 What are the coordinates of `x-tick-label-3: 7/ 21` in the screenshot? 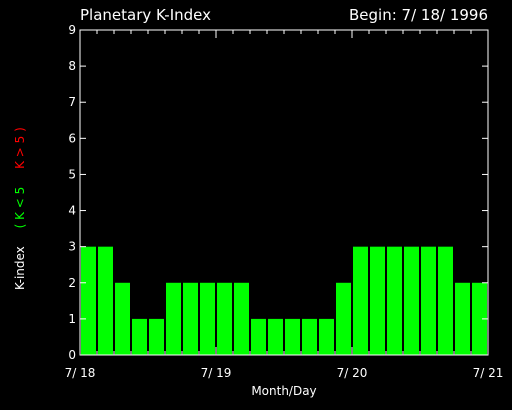 It's located at (488, 373).